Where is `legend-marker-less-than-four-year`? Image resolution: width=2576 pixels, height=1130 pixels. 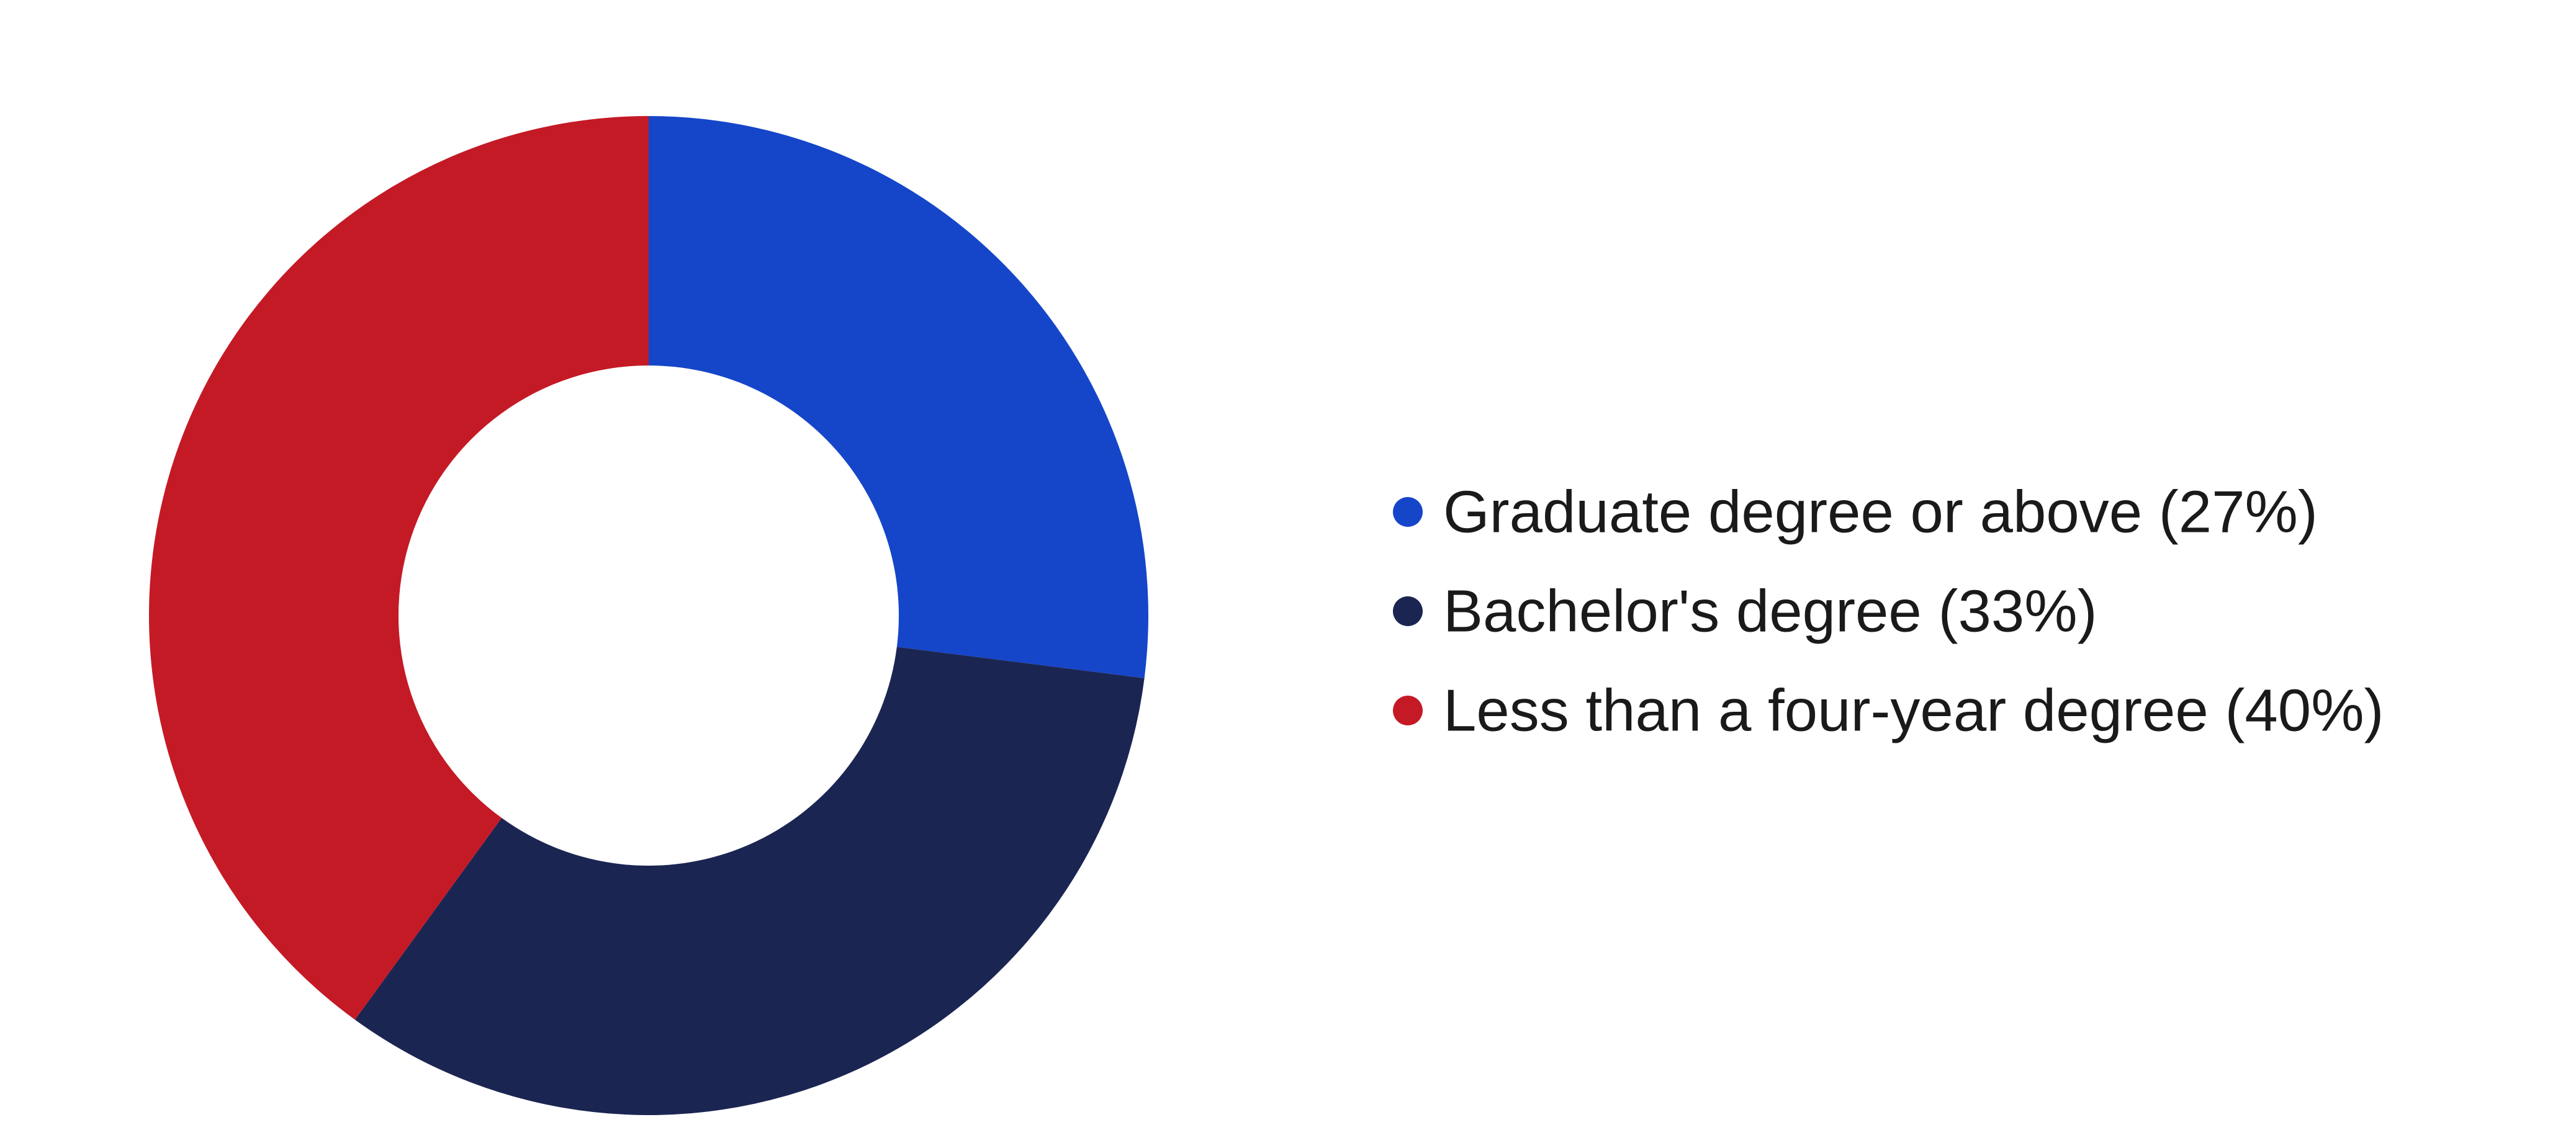 legend-marker-less-than-four-year is located at coordinates (1408, 710).